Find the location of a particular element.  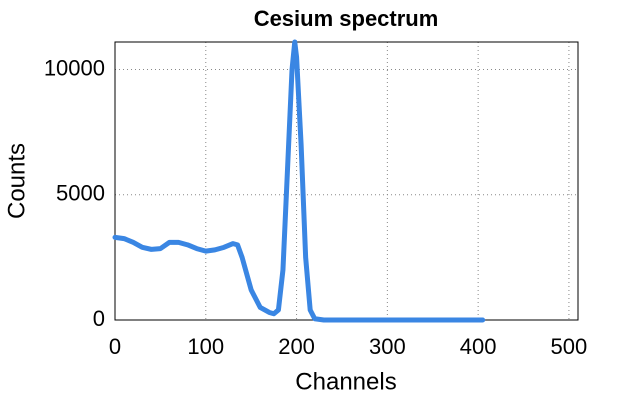

y-tick-label: 5000 is located at coordinates (80, 193).